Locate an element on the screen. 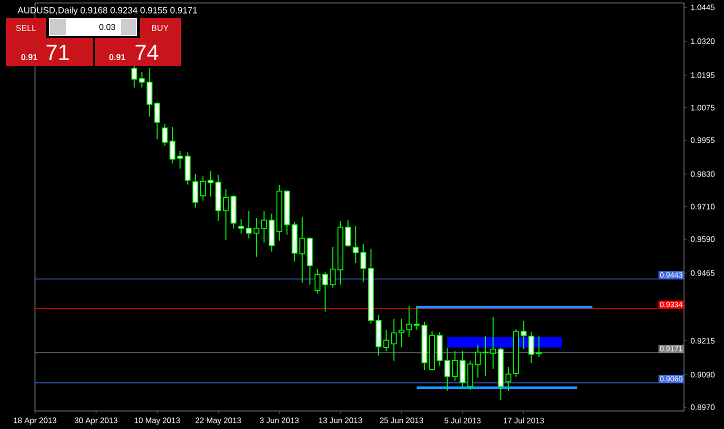 This screenshot has width=724, height=429. annotation: SELL is located at coordinates (26, 28).